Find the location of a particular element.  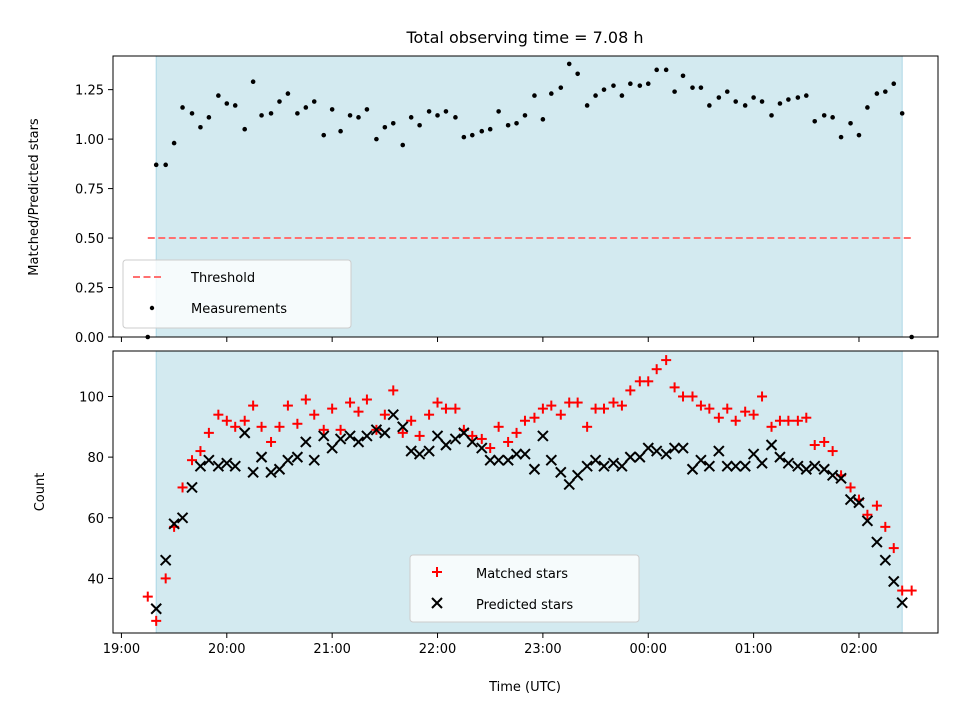

count-y-axis-label: Count is located at coordinates (40, 492).